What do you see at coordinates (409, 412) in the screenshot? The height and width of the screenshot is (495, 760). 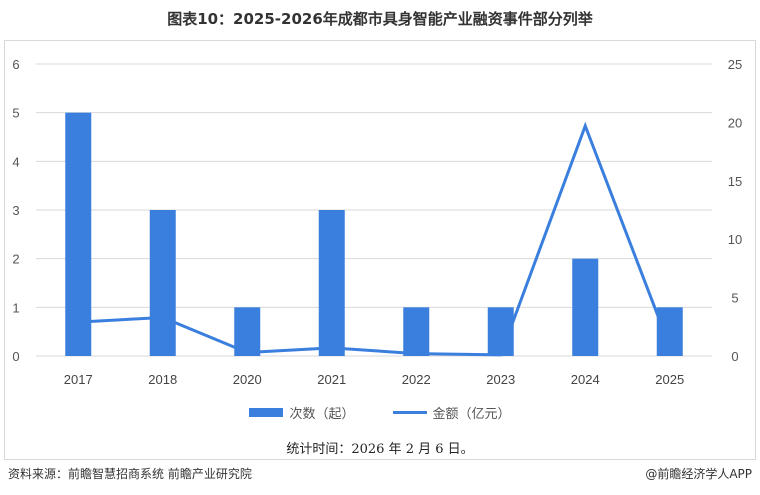 I see `legend-line-swatch` at bounding box center [409, 412].